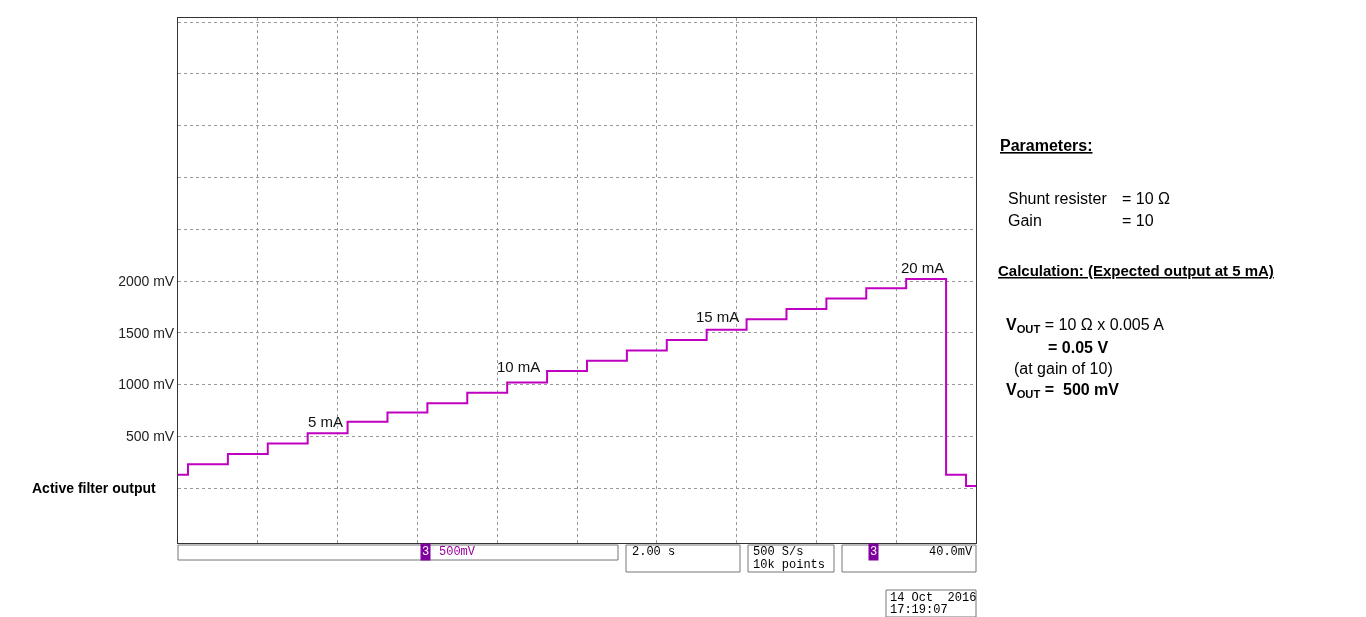 The image size is (1366, 617). What do you see at coordinates (1046, 145) in the screenshot?
I see `text: Parameters:` at bounding box center [1046, 145].